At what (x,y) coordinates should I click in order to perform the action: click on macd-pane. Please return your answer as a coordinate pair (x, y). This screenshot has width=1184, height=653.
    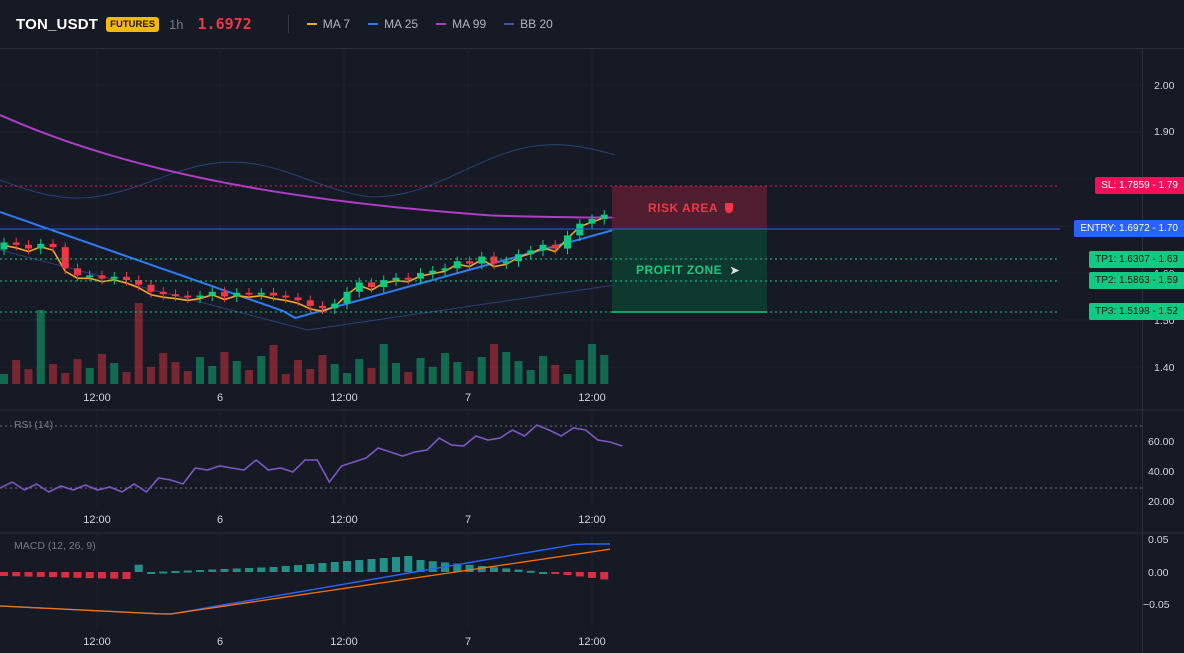
    Looking at the image, I should click on (305, 579).